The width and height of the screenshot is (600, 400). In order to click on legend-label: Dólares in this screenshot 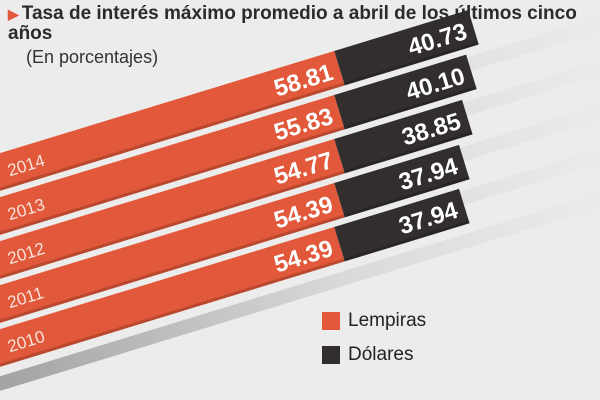, I will do `click(381, 354)`.